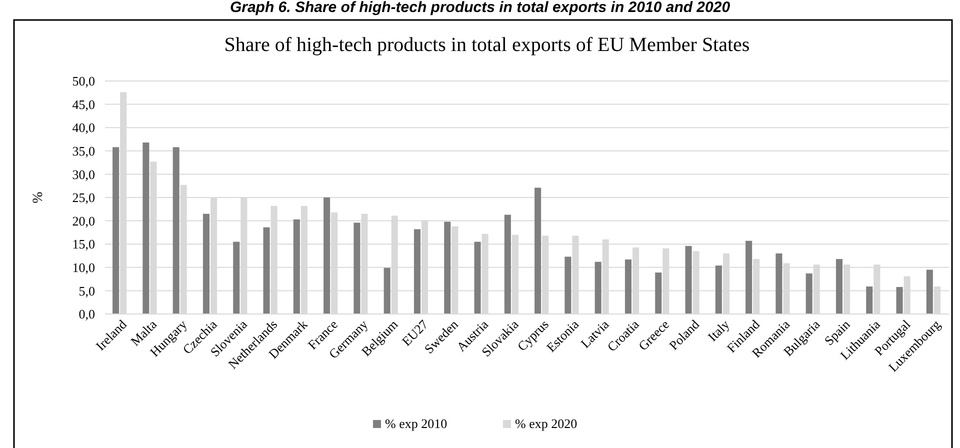  I want to click on chart-title: Share of high-tech products in total exports of EU Member States, so click(487, 45).